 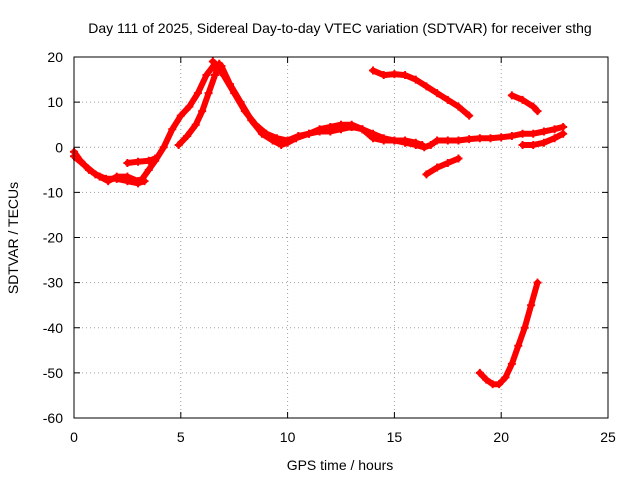 What do you see at coordinates (53, 192) in the screenshot?
I see `y-tick-label: -10` at bounding box center [53, 192].